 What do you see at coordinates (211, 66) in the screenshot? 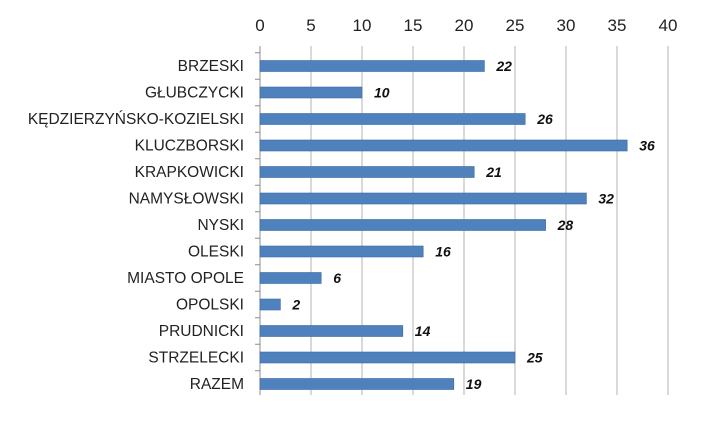
I see `category-label: BRZESKI` at bounding box center [211, 66].